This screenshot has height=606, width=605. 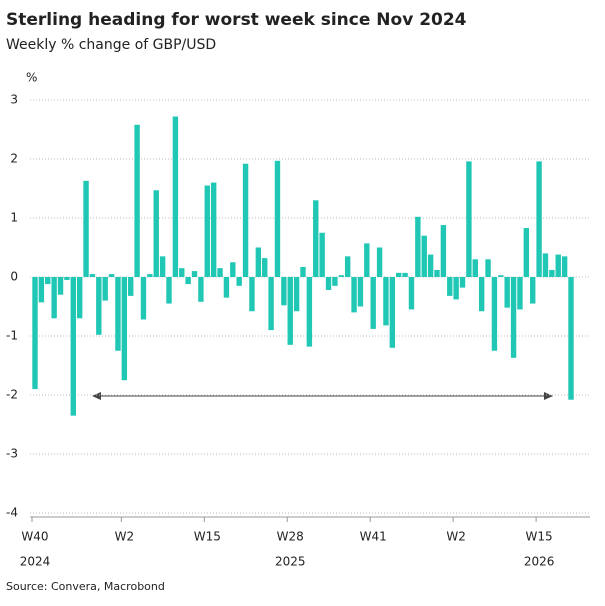 What do you see at coordinates (31, 78) in the screenshot?
I see `y-axis-label: %` at bounding box center [31, 78].